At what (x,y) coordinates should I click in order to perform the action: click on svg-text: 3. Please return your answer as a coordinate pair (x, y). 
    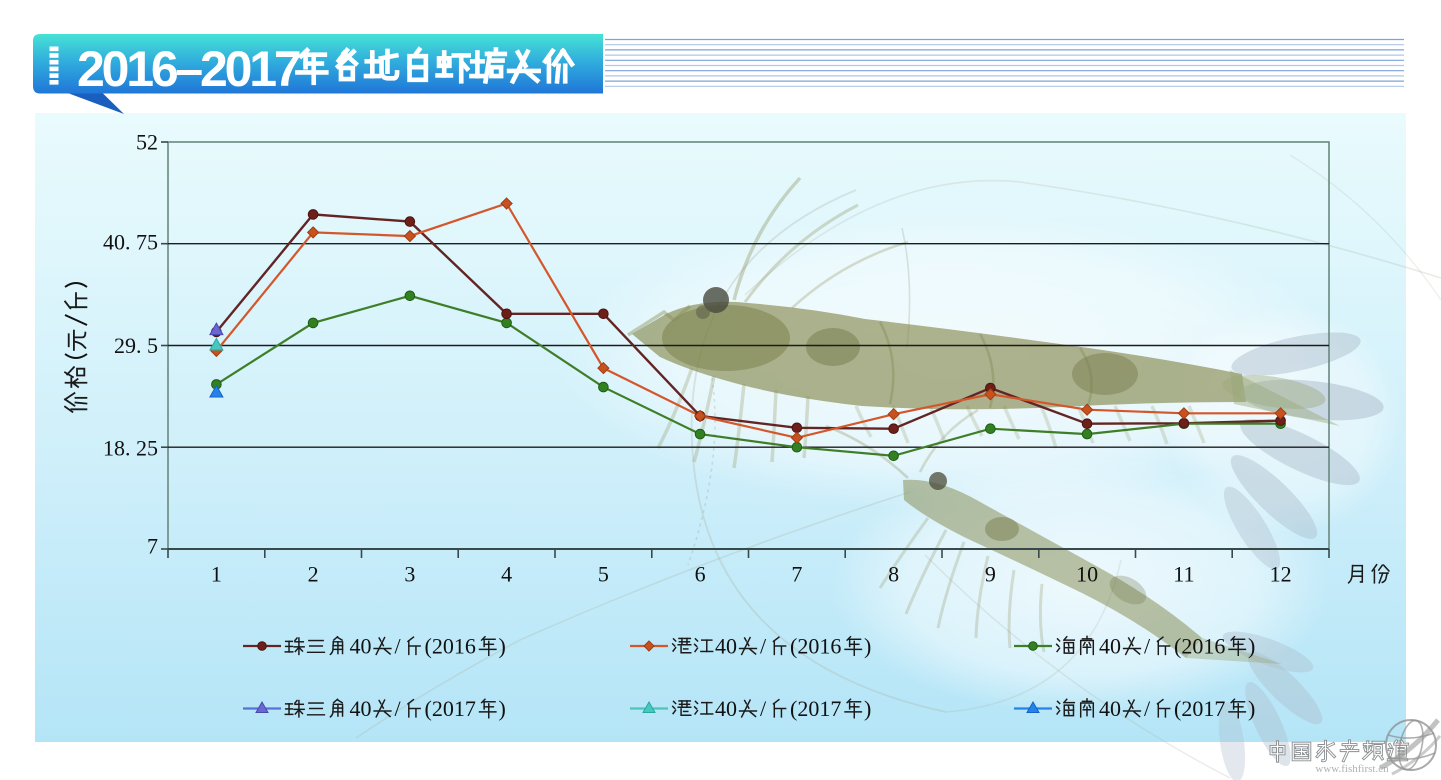
    Looking at the image, I should click on (409, 574).